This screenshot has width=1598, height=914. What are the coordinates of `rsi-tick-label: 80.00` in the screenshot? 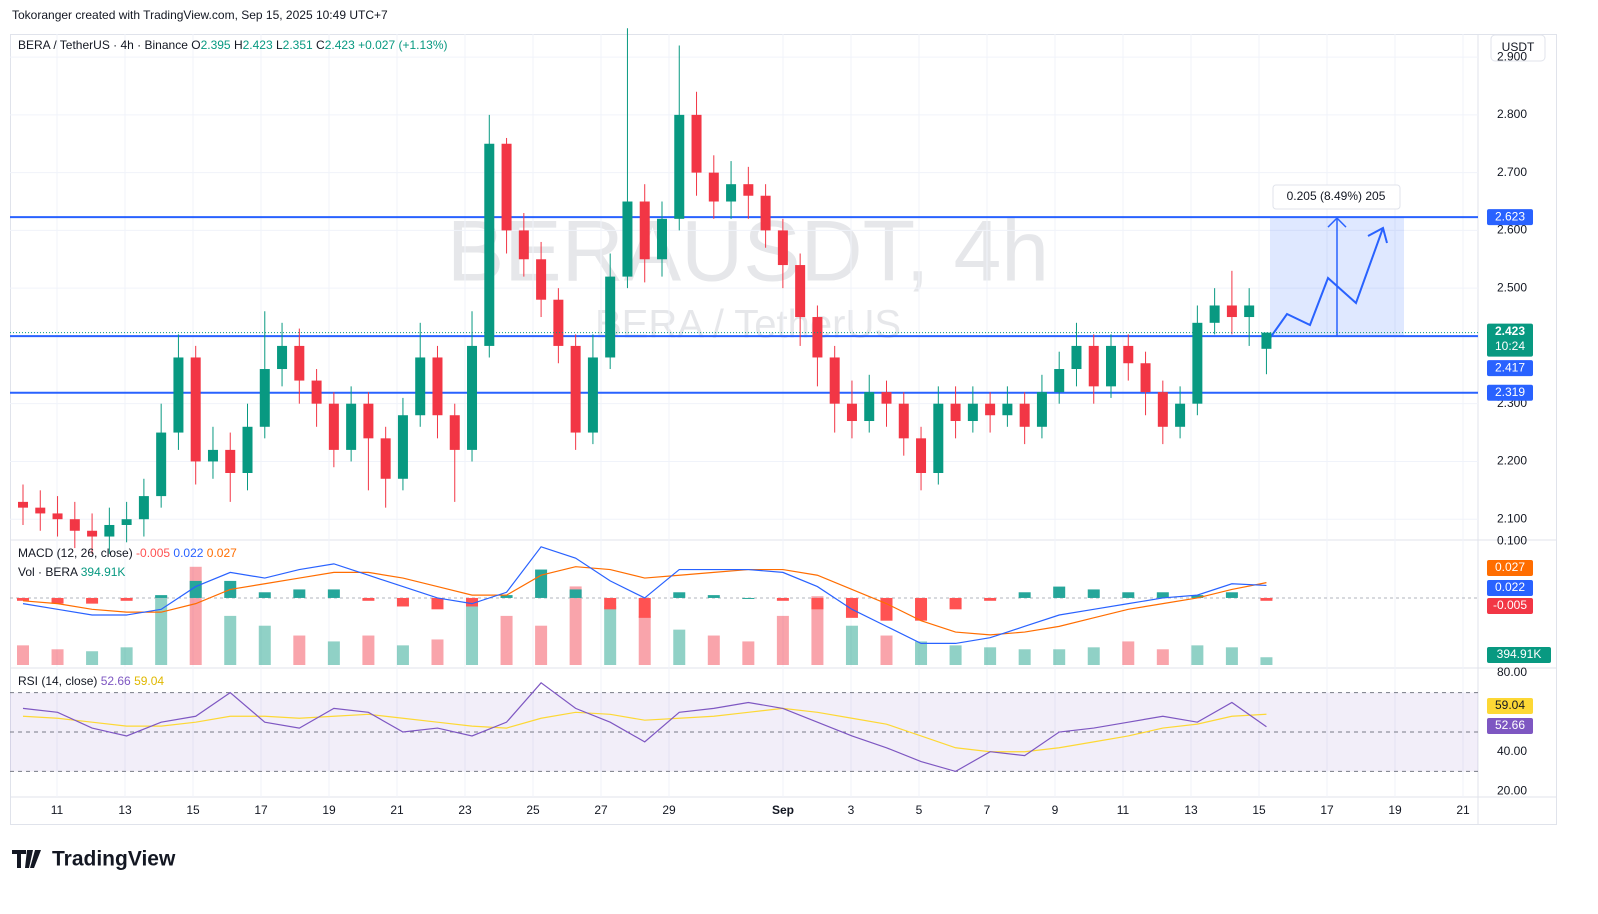 It's located at (1512, 672).